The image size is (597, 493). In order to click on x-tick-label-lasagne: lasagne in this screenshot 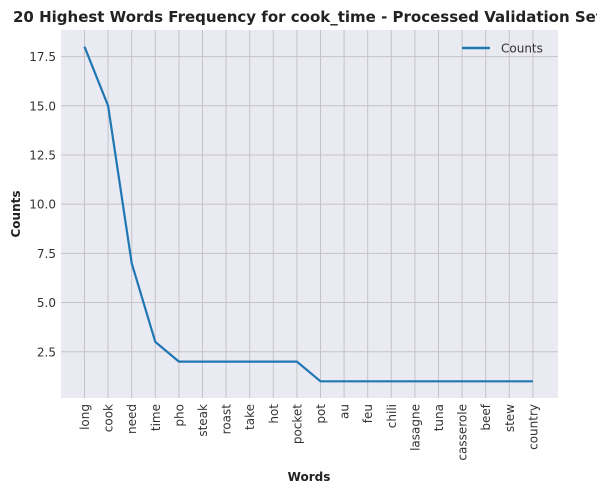, I will do `click(415, 427)`.